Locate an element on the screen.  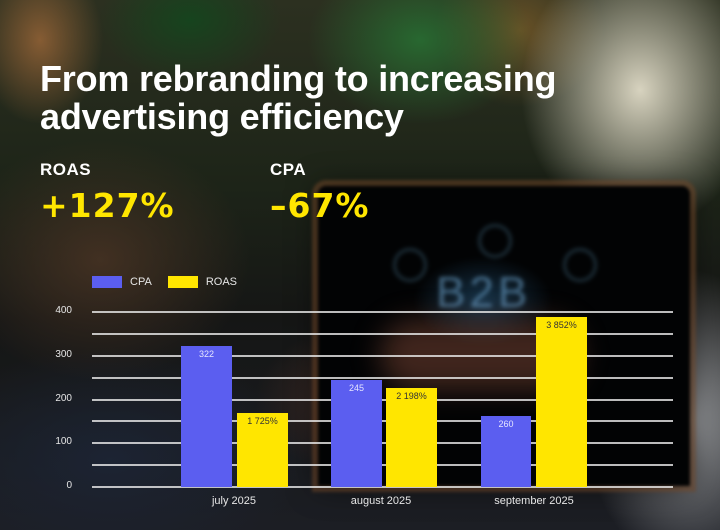
bar-value-label: 260 is located at coordinates (506, 424).